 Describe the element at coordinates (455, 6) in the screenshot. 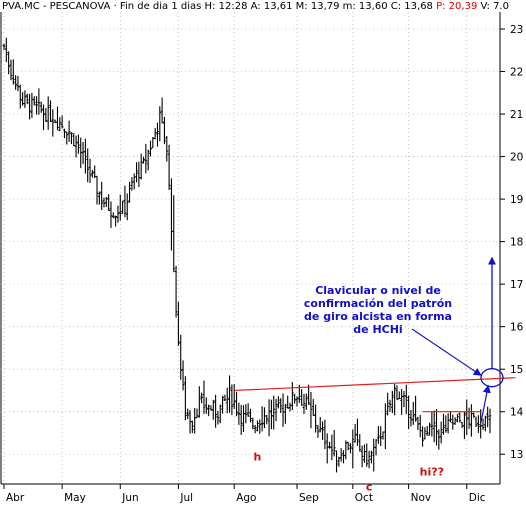

I see `header-stat-p: P: 20,39` at that location.